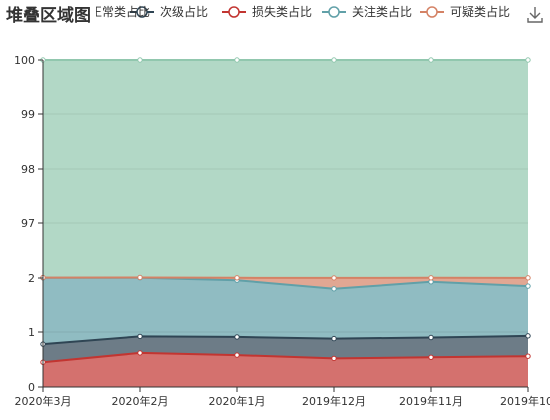  Describe the element at coordinates (480, 11) in the screenshot. I see `legend-label: 可疑类占比` at that location.